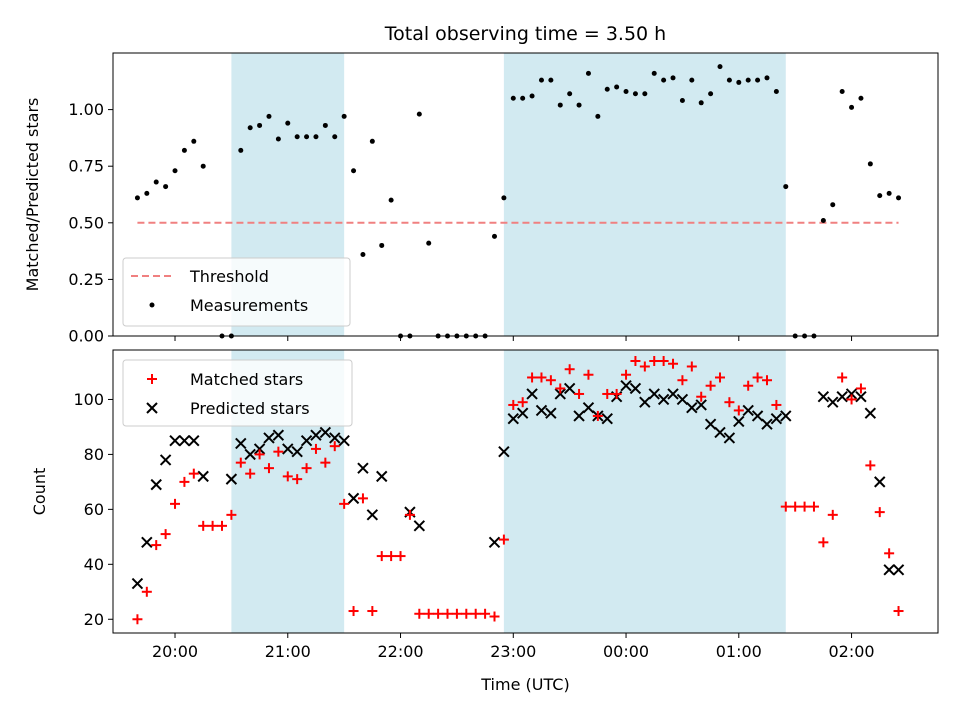 The height and width of the screenshot is (725, 960). What do you see at coordinates (152, 379) in the screenshot?
I see `legend-matched-swatch` at bounding box center [152, 379].